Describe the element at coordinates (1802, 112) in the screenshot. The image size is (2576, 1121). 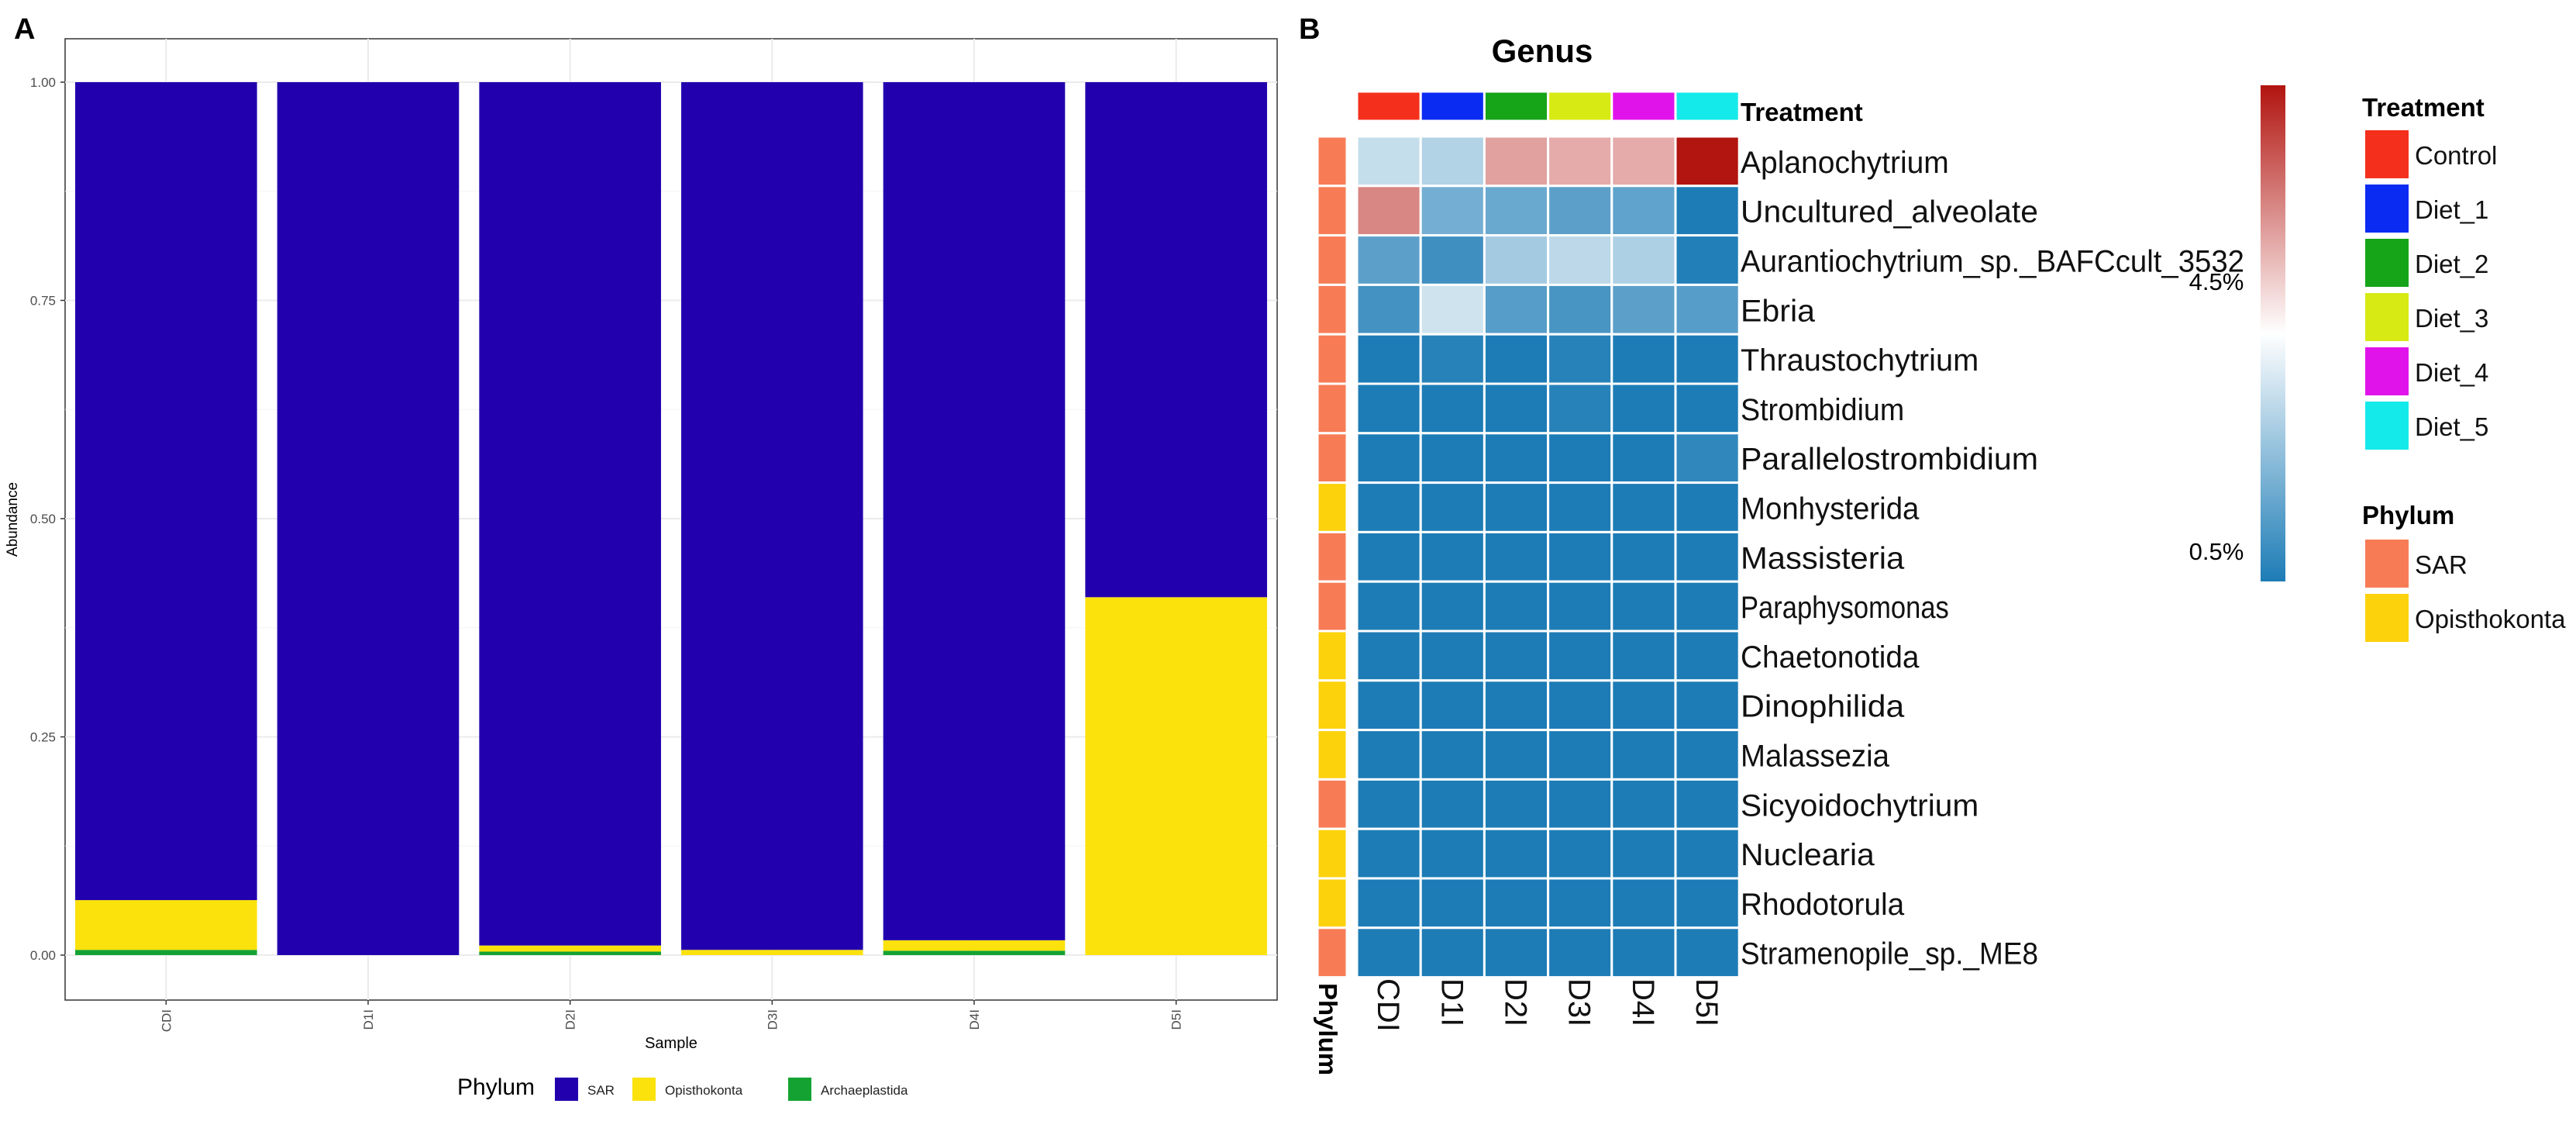
I see `treatment-row-label: Treatment` at that location.